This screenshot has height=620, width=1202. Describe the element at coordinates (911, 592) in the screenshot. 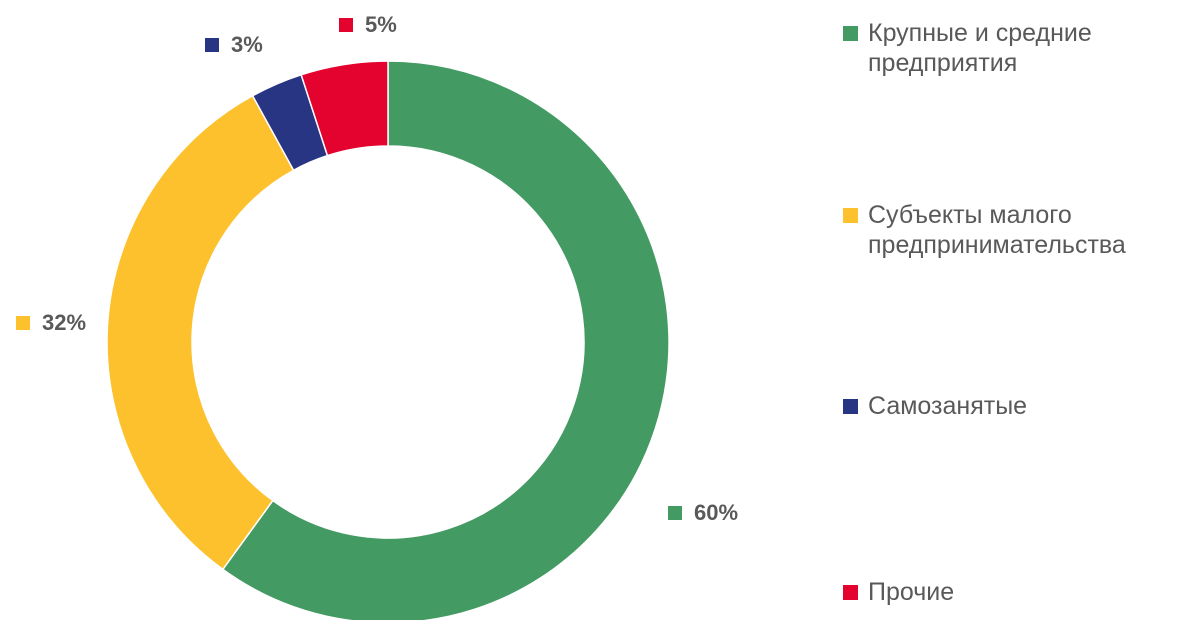

I see `legend-label: Прочие` at that location.